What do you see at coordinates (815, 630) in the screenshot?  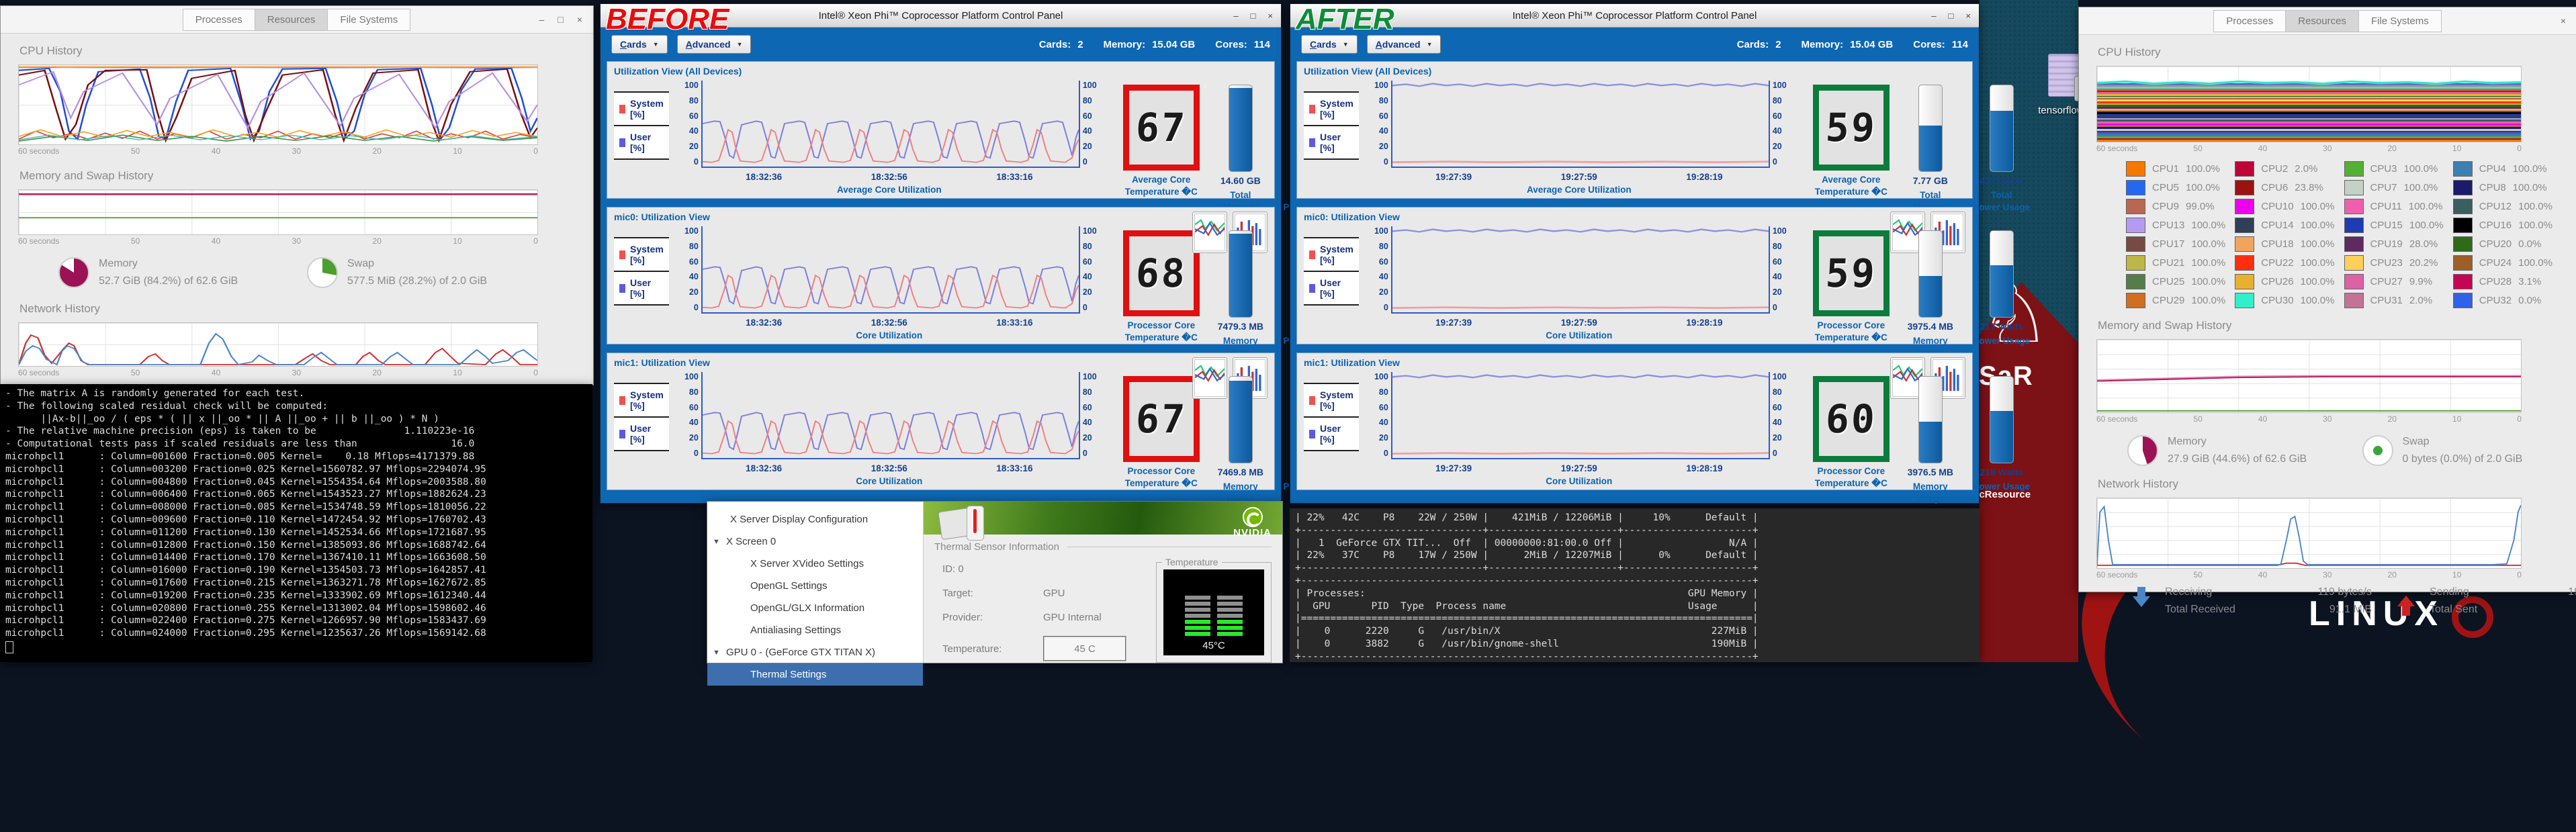 I see `sidebar-item: Antialiasing Settings` at bounding box center [815, 630].